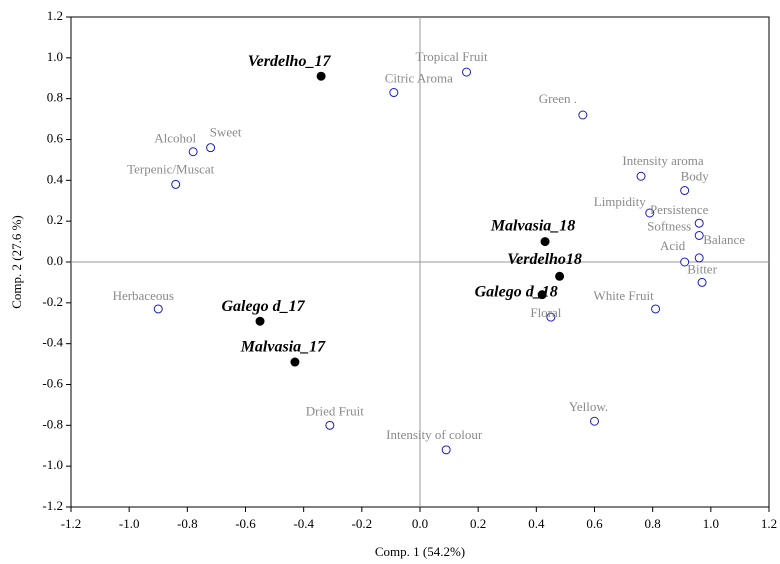  I want to click on variable-label: Intensity aroma, so click(662, 160).